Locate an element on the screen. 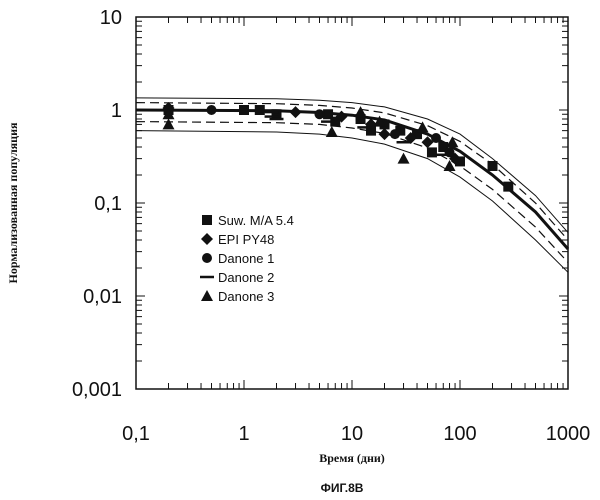 This screenshot has width=600, height=500. legend-marker-circle is located at coordinates (207, 258).